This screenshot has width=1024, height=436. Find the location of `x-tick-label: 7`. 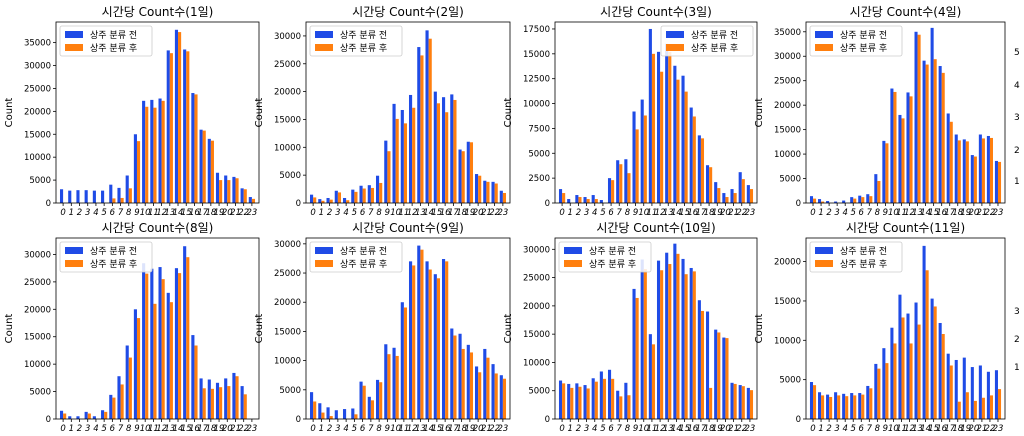

x-tick-label: 7 is located at coordinates (870, 429).